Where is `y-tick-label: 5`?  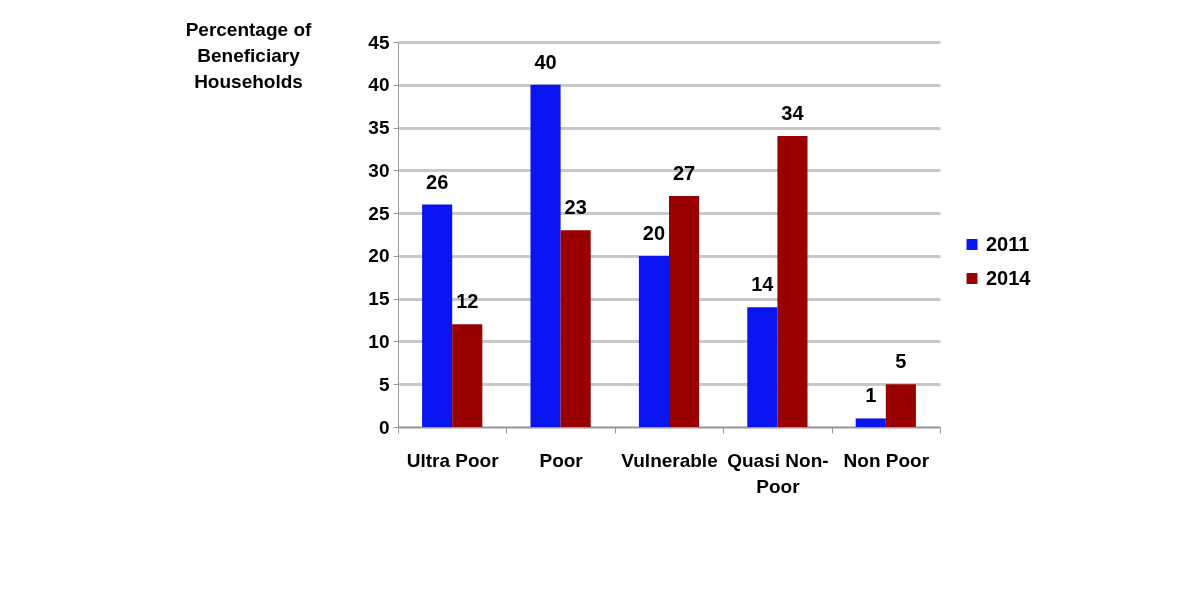
y-tick-label: 5 is located at coordinates (384, 384).